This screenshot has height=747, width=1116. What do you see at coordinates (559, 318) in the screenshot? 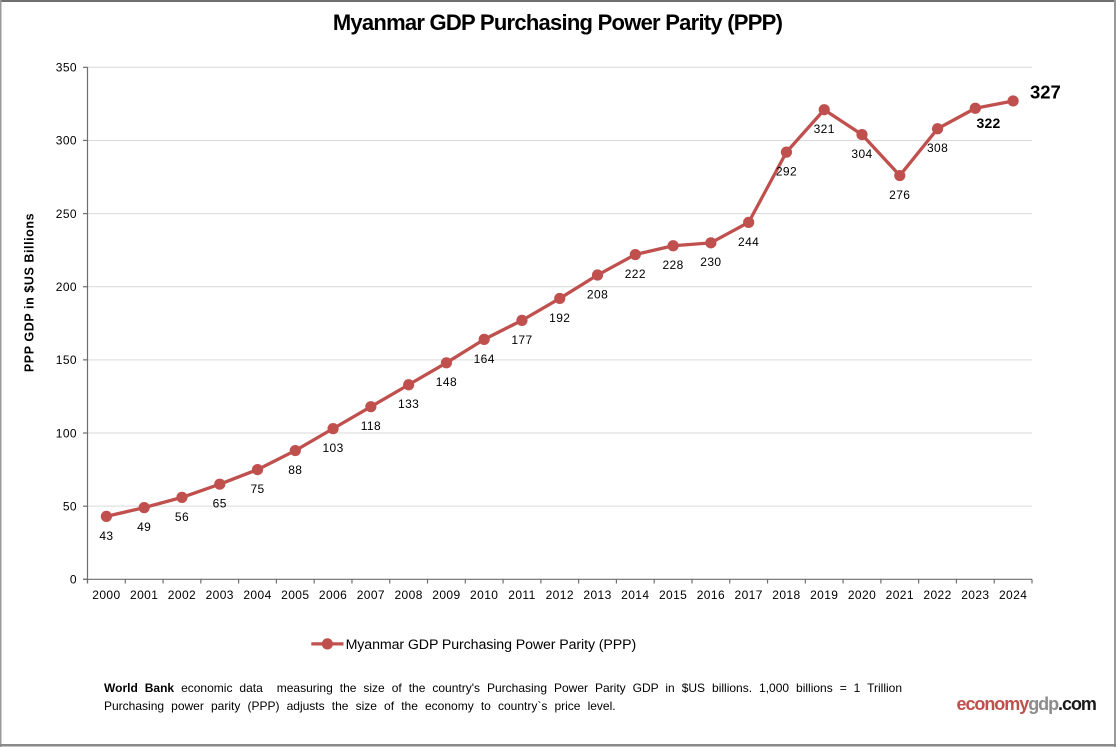
I see `svg-text: 192` at bounding box center [559, 318].